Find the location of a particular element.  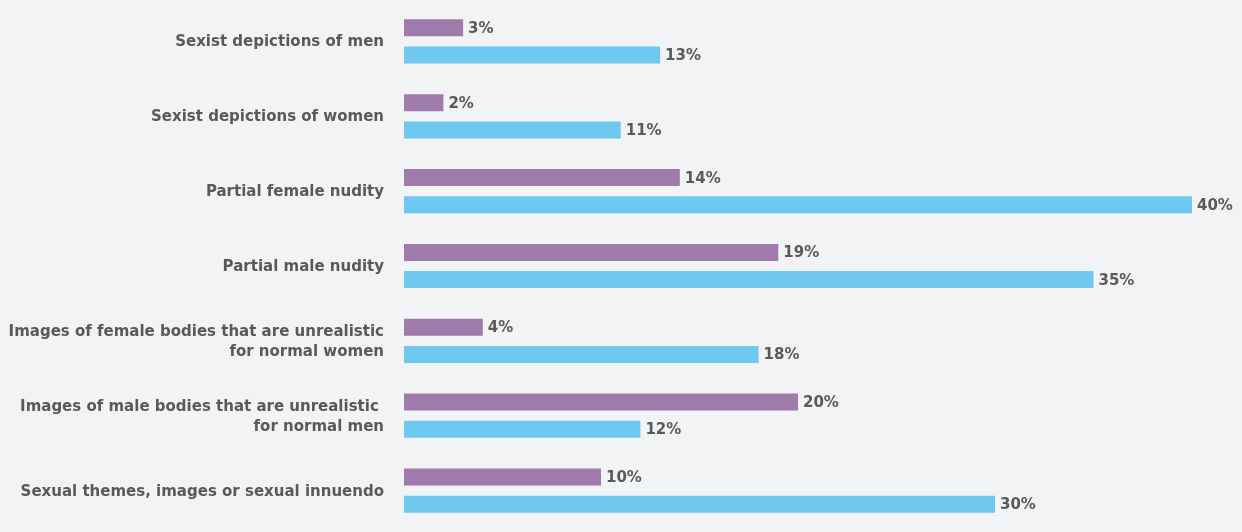

data-label: 40% is located at coordinates (1215, 204).